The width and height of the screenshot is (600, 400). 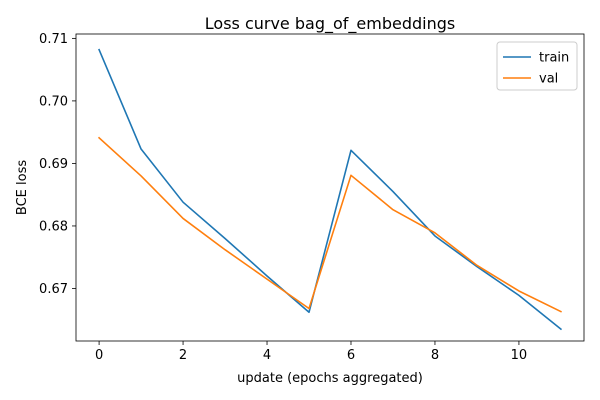 I want to click on legend: train val, so click(x=537, y=66).